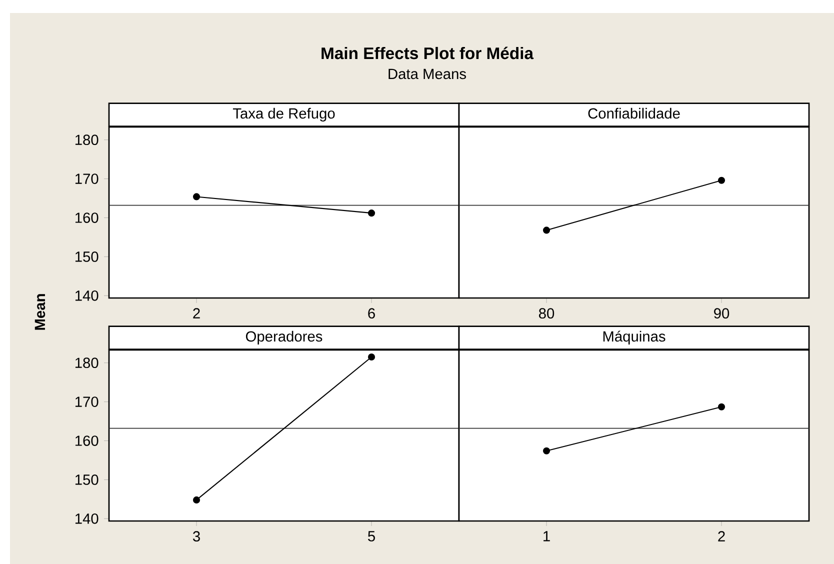 Image resolution: width=834 pixels, height=564 pixels. What do you see at coordinates (634, 113) in the screenshot?
I see `chart-title: Confiabilidade` at bounding box center [634, 113].